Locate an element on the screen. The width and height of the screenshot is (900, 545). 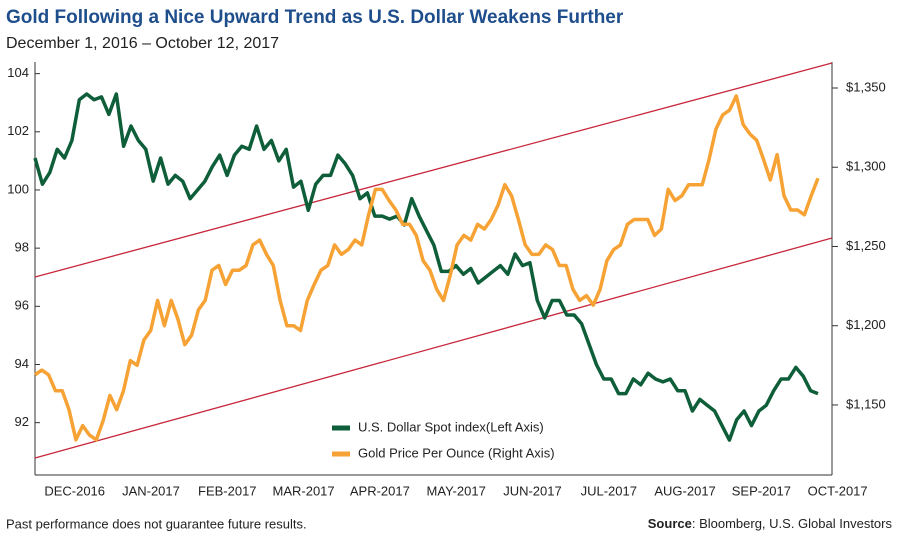
x-tick-label: MAR-2017 is located at coordinates (304, 490).